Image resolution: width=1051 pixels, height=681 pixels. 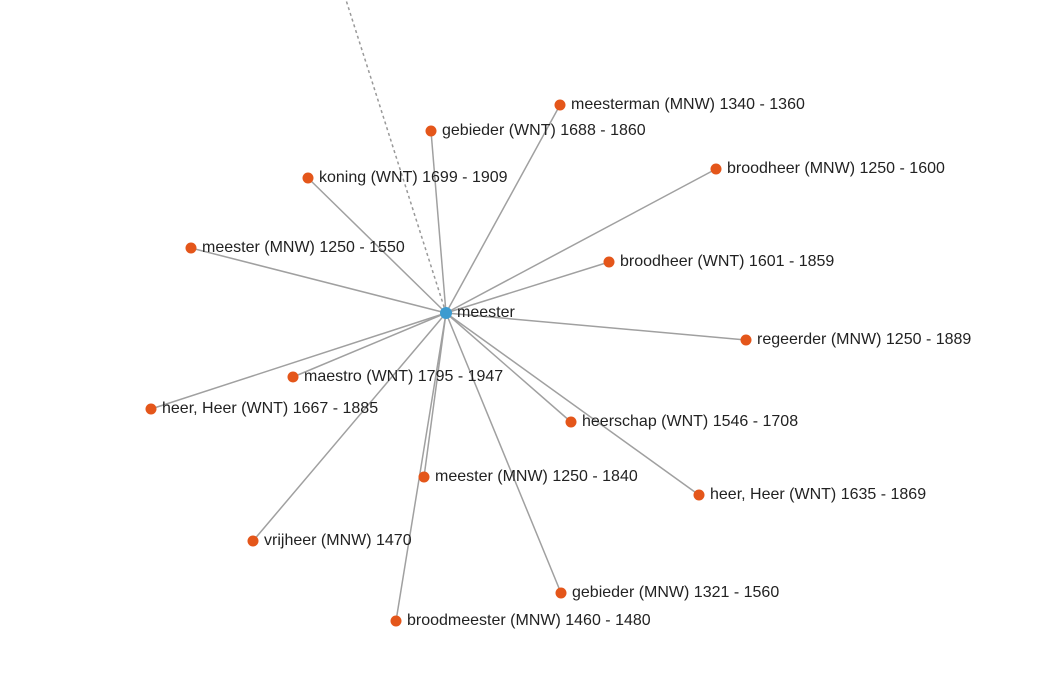 I want to click on node-label: meester (MNW) 1250 - 1550, so click(x=303, y=247).